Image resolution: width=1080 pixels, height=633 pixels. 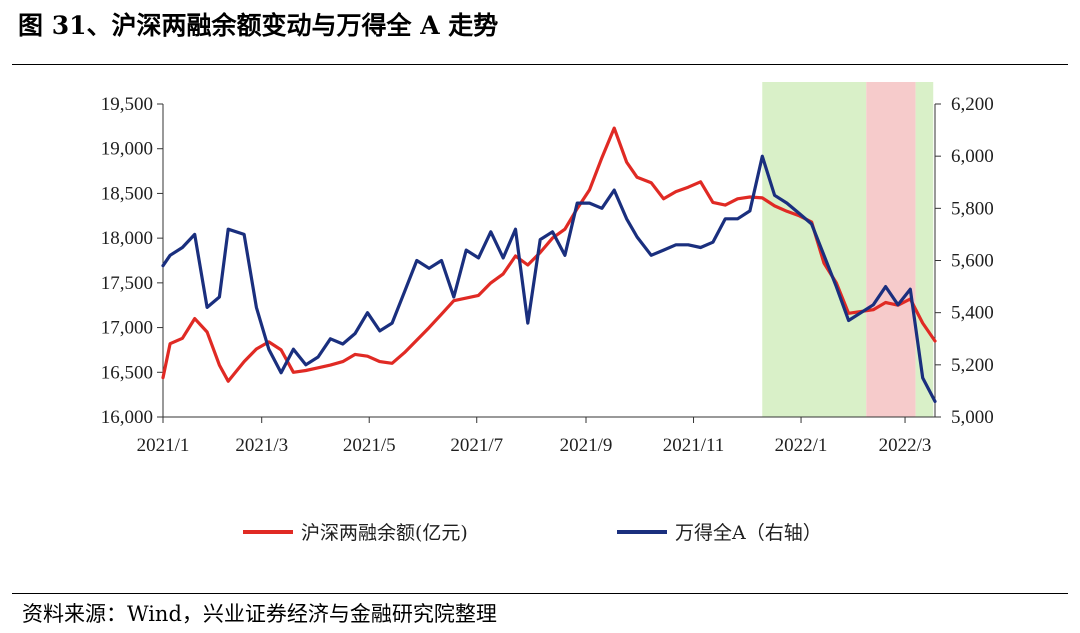 I want to click on page-title: 图 31、沪深两融余额变动与万得全 A 走势, so click(x=258, y=25).